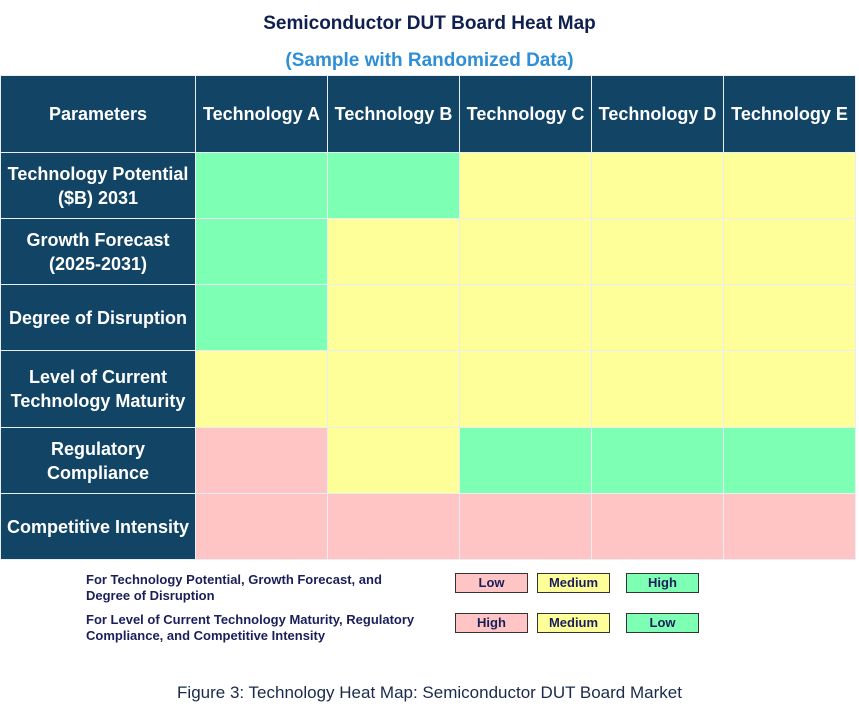 The image size is (859, 715). What do you see at coordinates (98, 185) in the screenshot?
I see `row-label: Technology Potential ($B) 2031` at bounding box center [98, 185].